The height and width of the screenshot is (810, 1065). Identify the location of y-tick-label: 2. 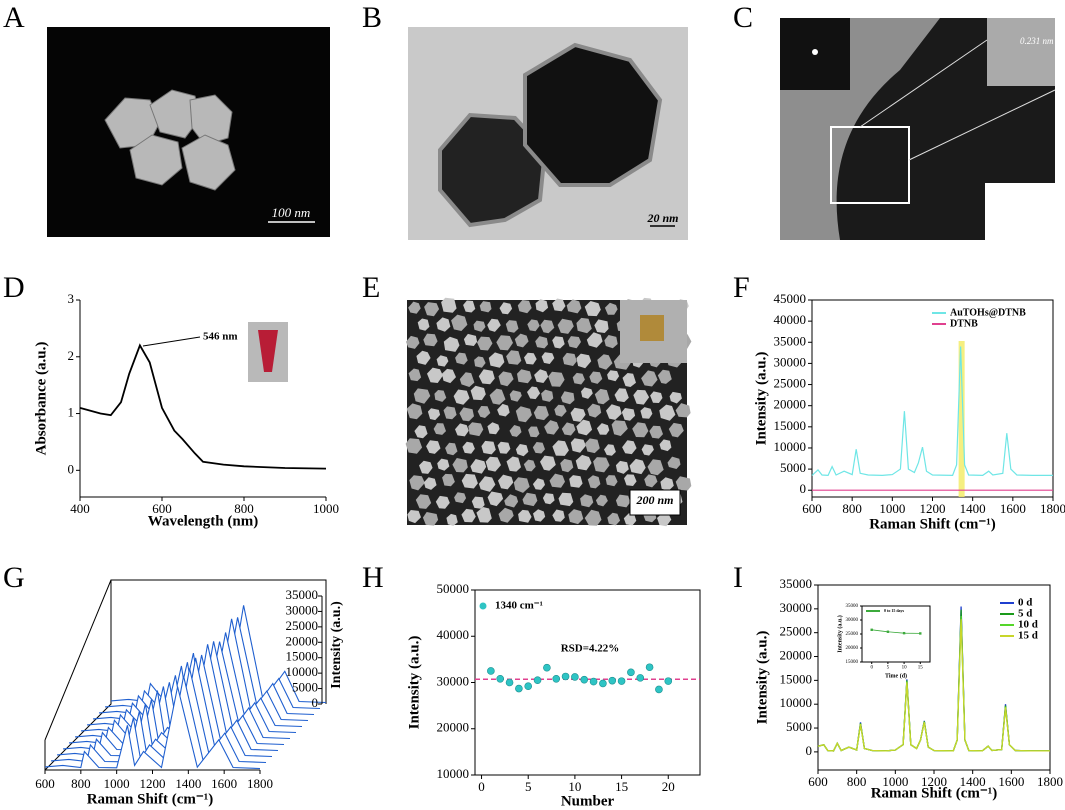
(71, 355).